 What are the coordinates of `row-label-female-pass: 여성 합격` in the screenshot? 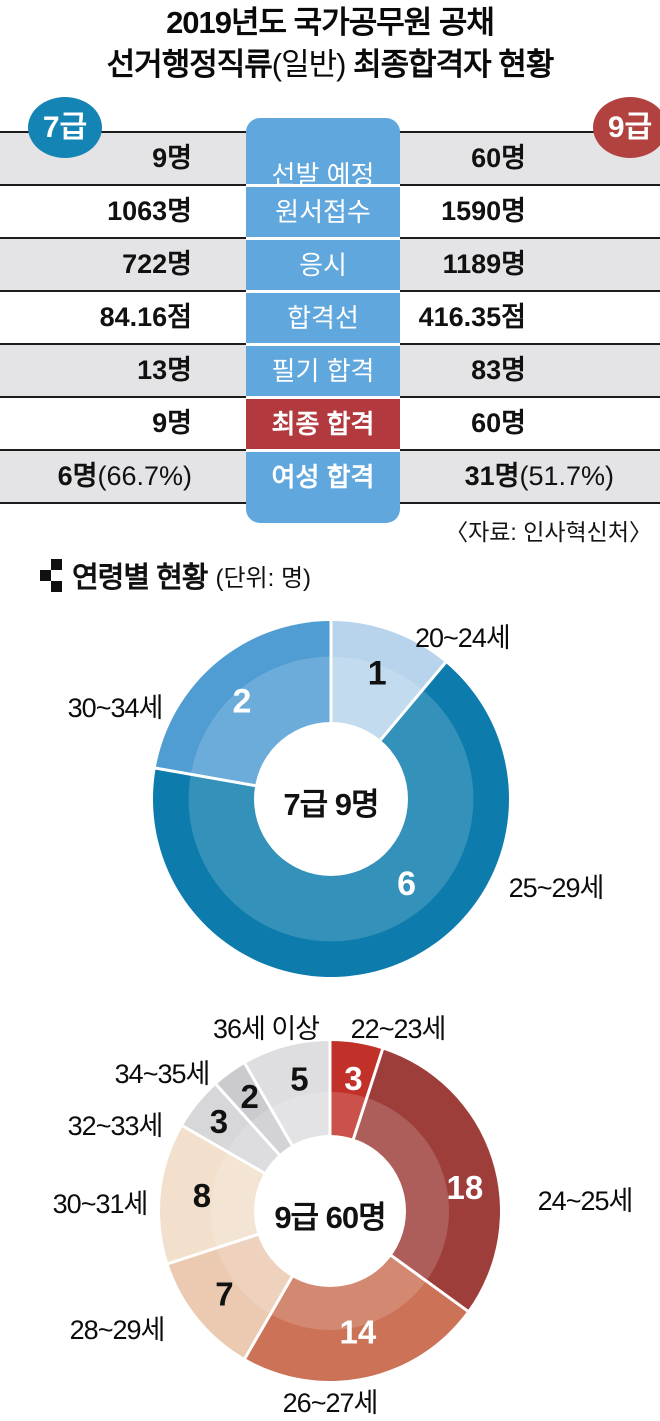 It's located at (323, 486).